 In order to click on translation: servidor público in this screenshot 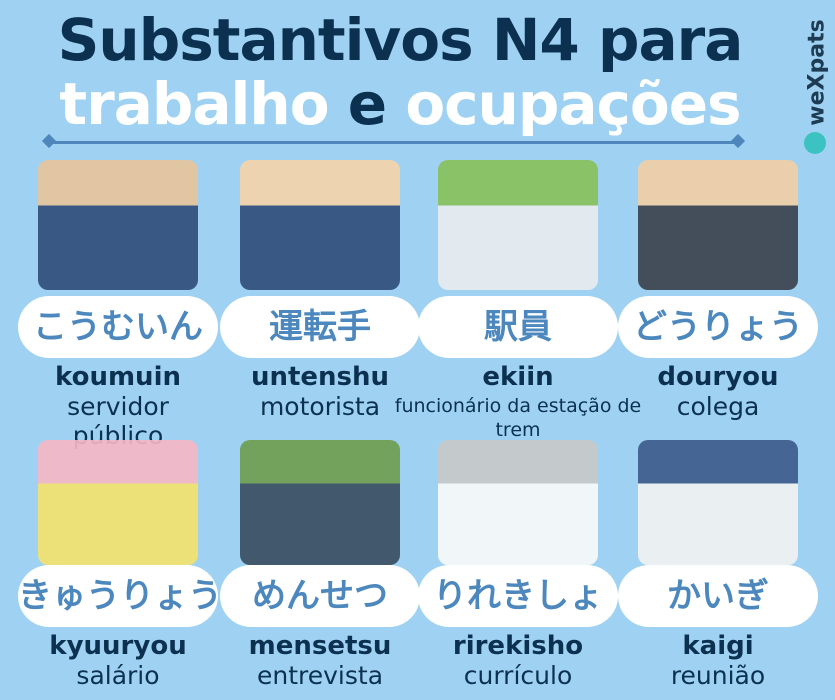, I will do `click(118, 421)`.